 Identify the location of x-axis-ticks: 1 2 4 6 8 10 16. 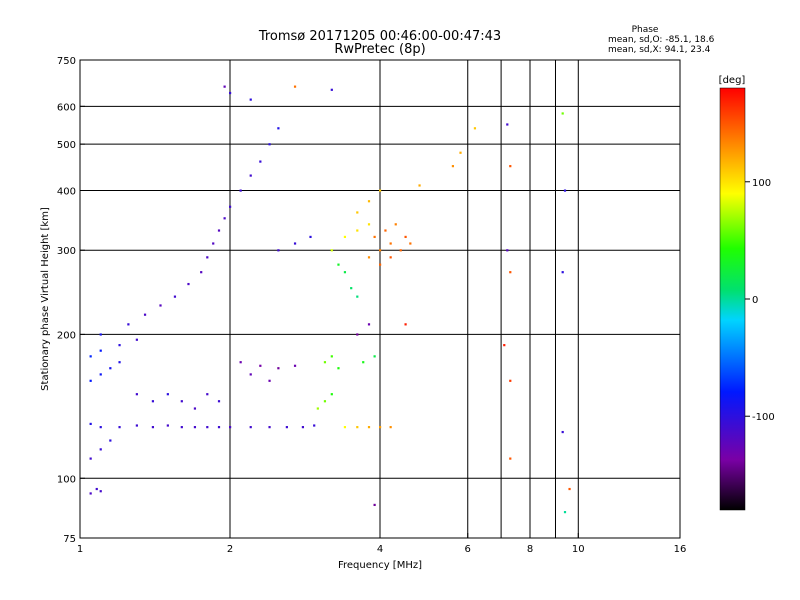
(382, 544).